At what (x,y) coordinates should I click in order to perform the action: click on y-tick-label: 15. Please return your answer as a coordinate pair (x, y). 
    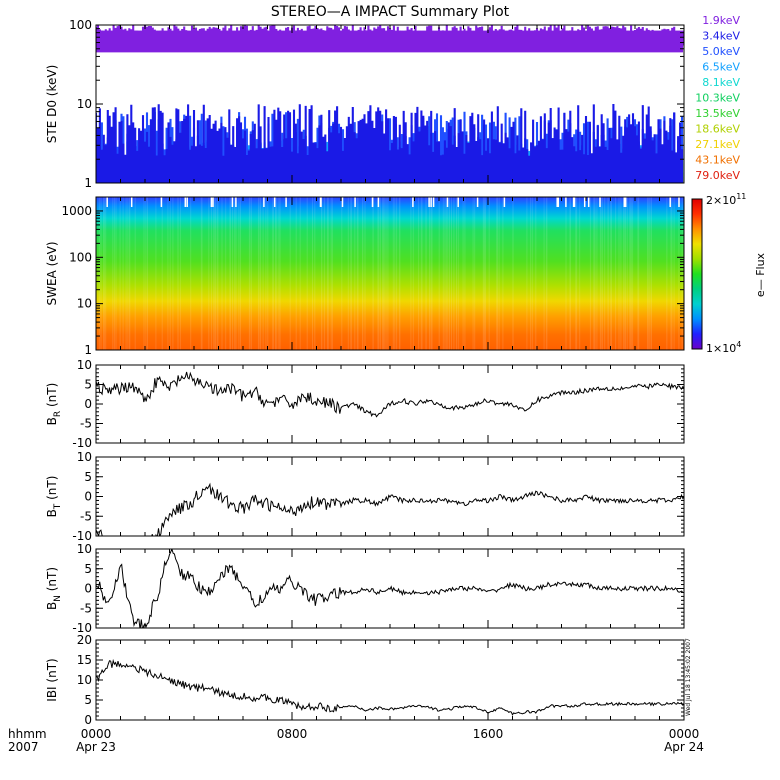
    Looking at the image, I should click on (84, 660).